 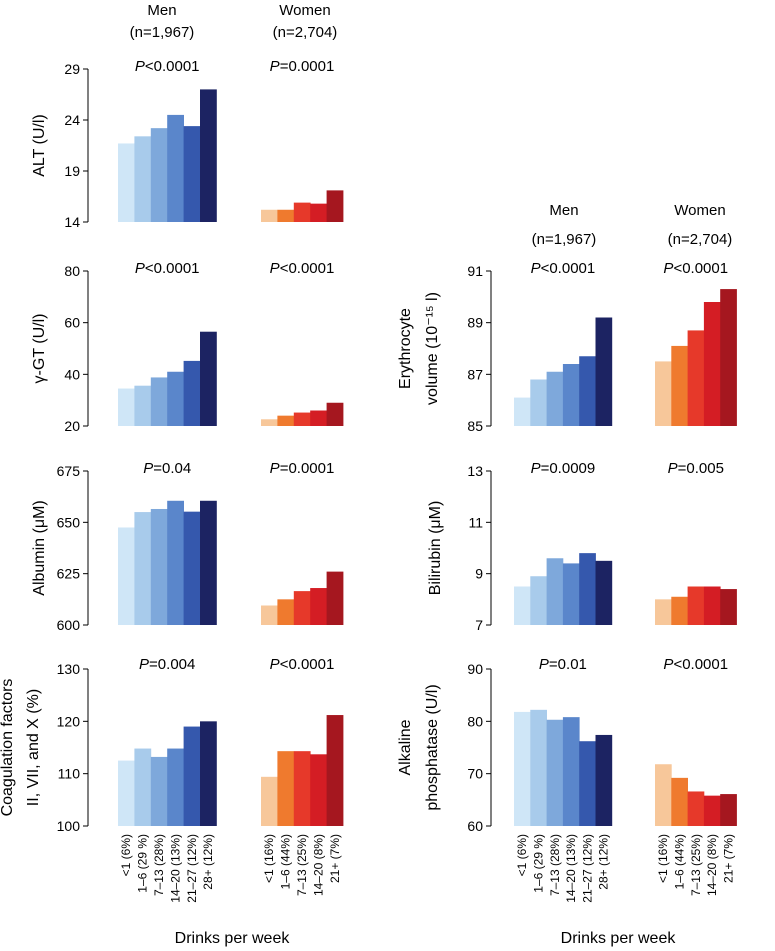 What do you see at coordinates (39, 547) in the screenshot?
I see `y-axis-label: Albumin (μM)` at bounding box center [39, 547].